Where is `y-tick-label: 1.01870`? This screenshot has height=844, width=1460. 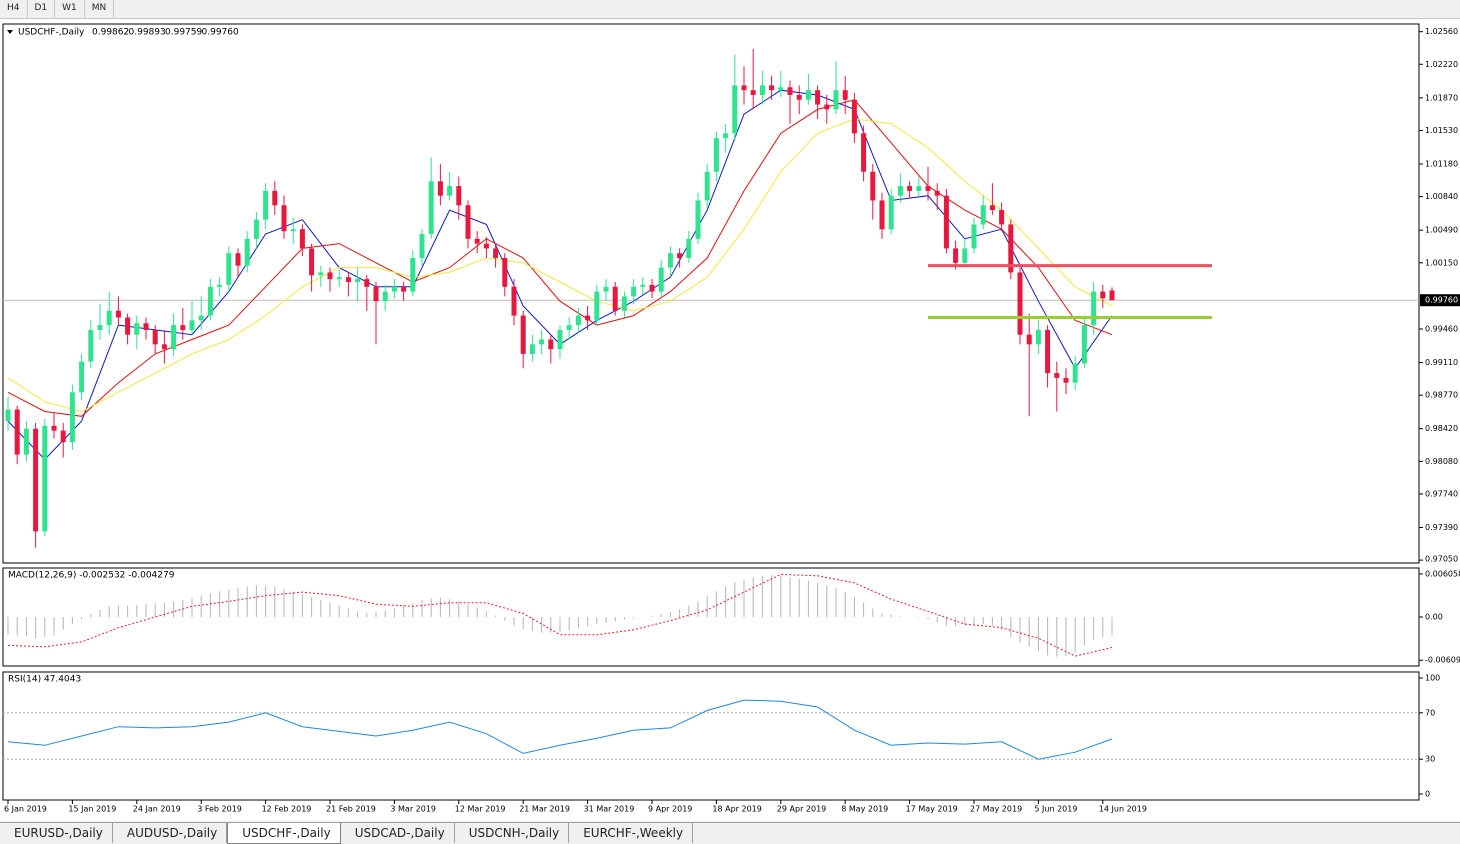
y-tick-label: 1.01870 is located at coordinates (1441, 97).